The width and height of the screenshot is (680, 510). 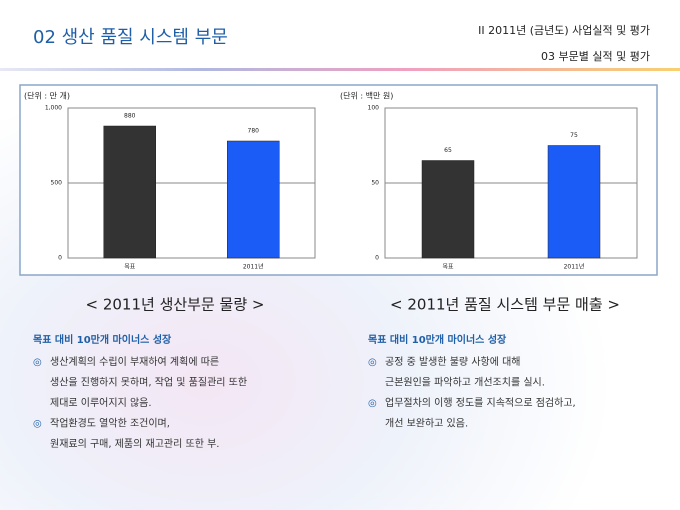 I want to click on bullet-text: 개선 보완하고 있음., so click(x=426, y=423).